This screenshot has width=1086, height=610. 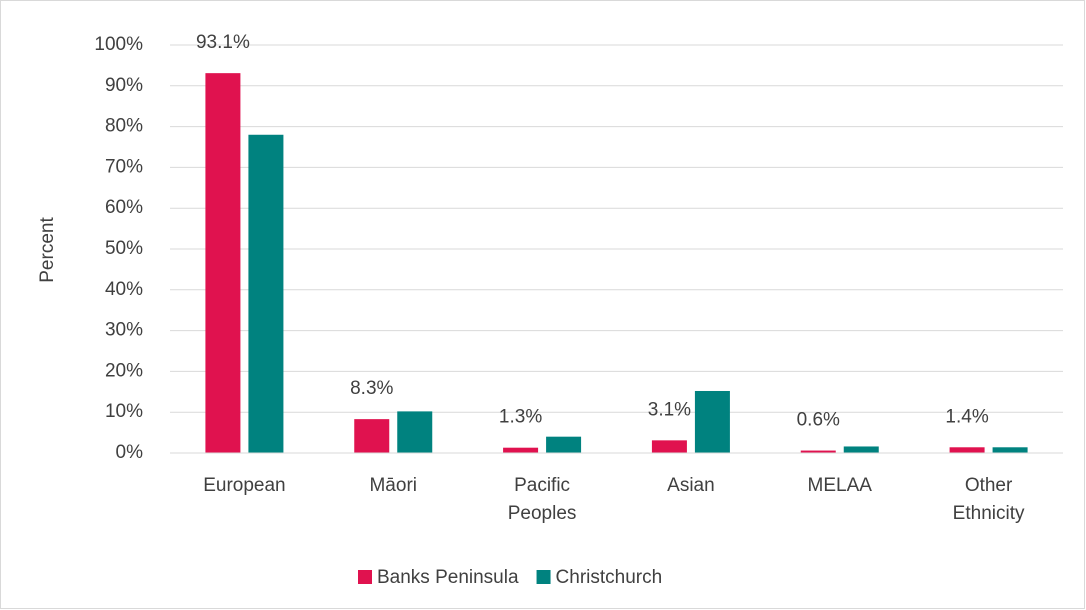 I want to click on legend-label: Christchurch, so click(x=609, y=577).